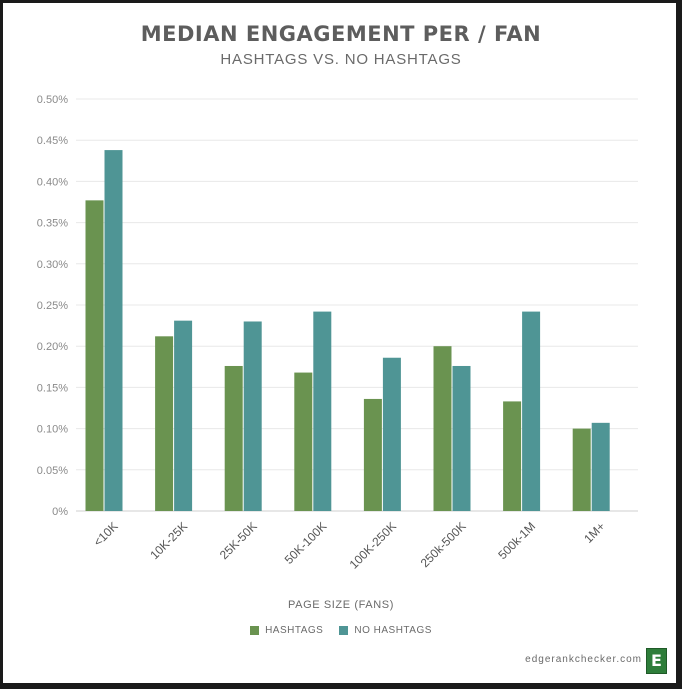 The height and width of the screenshot is (689, 682). Describe the element at coordinates (344, 630) in the screenshot. I see `legend-swatch-no-hashtags` at that location.